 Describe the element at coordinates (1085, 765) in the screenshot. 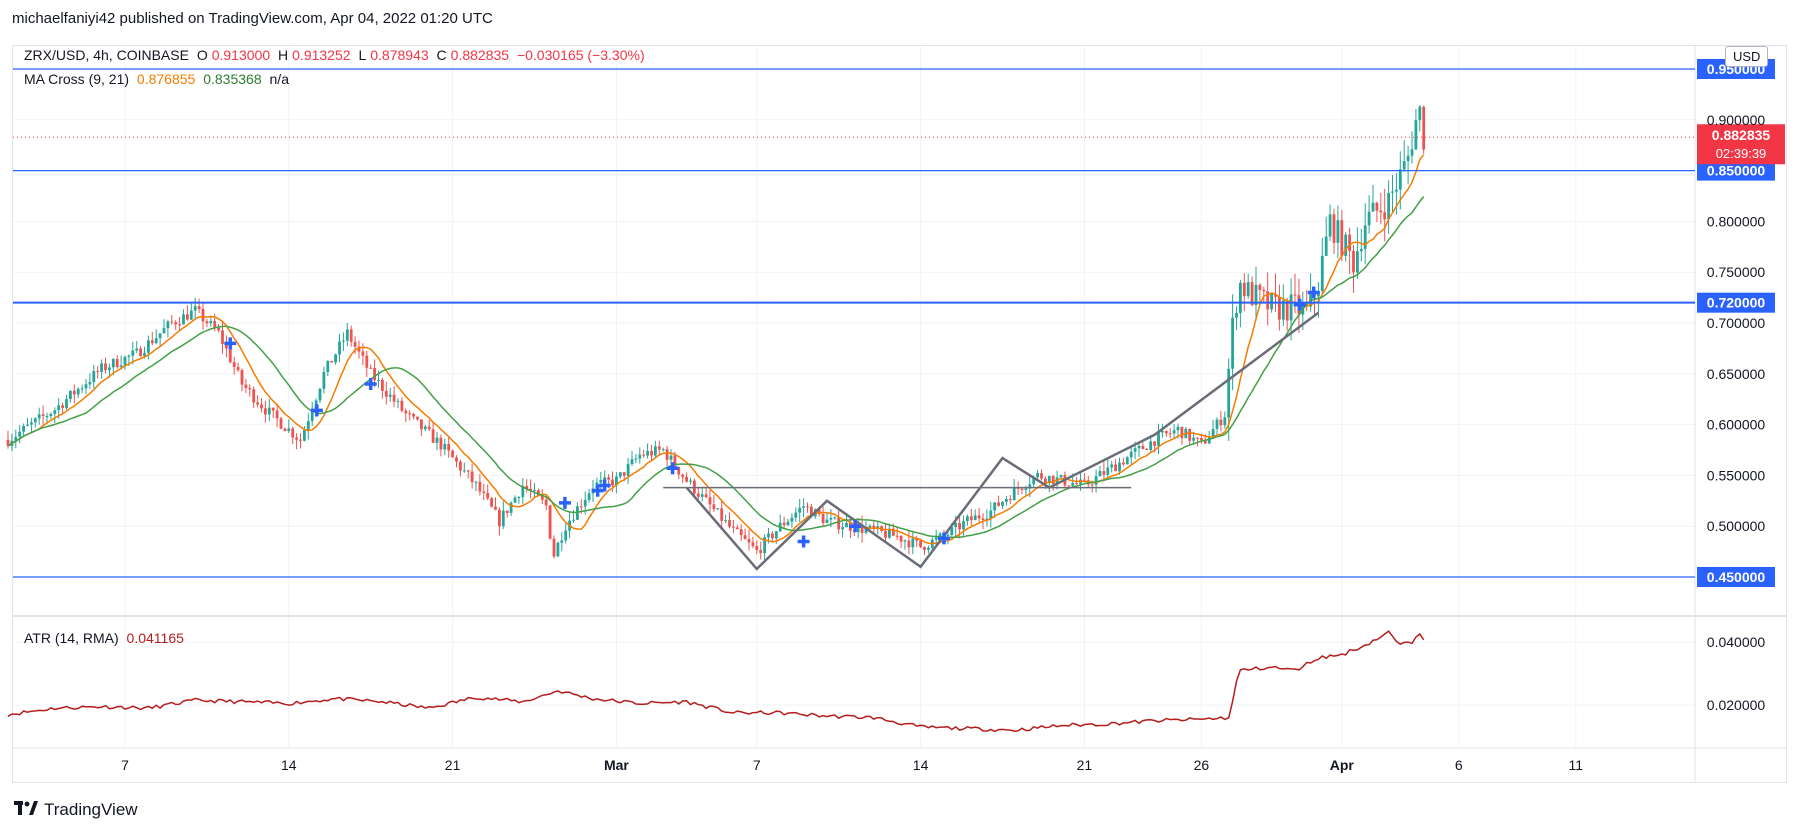

I see `x-tick-label: 21` at that location.